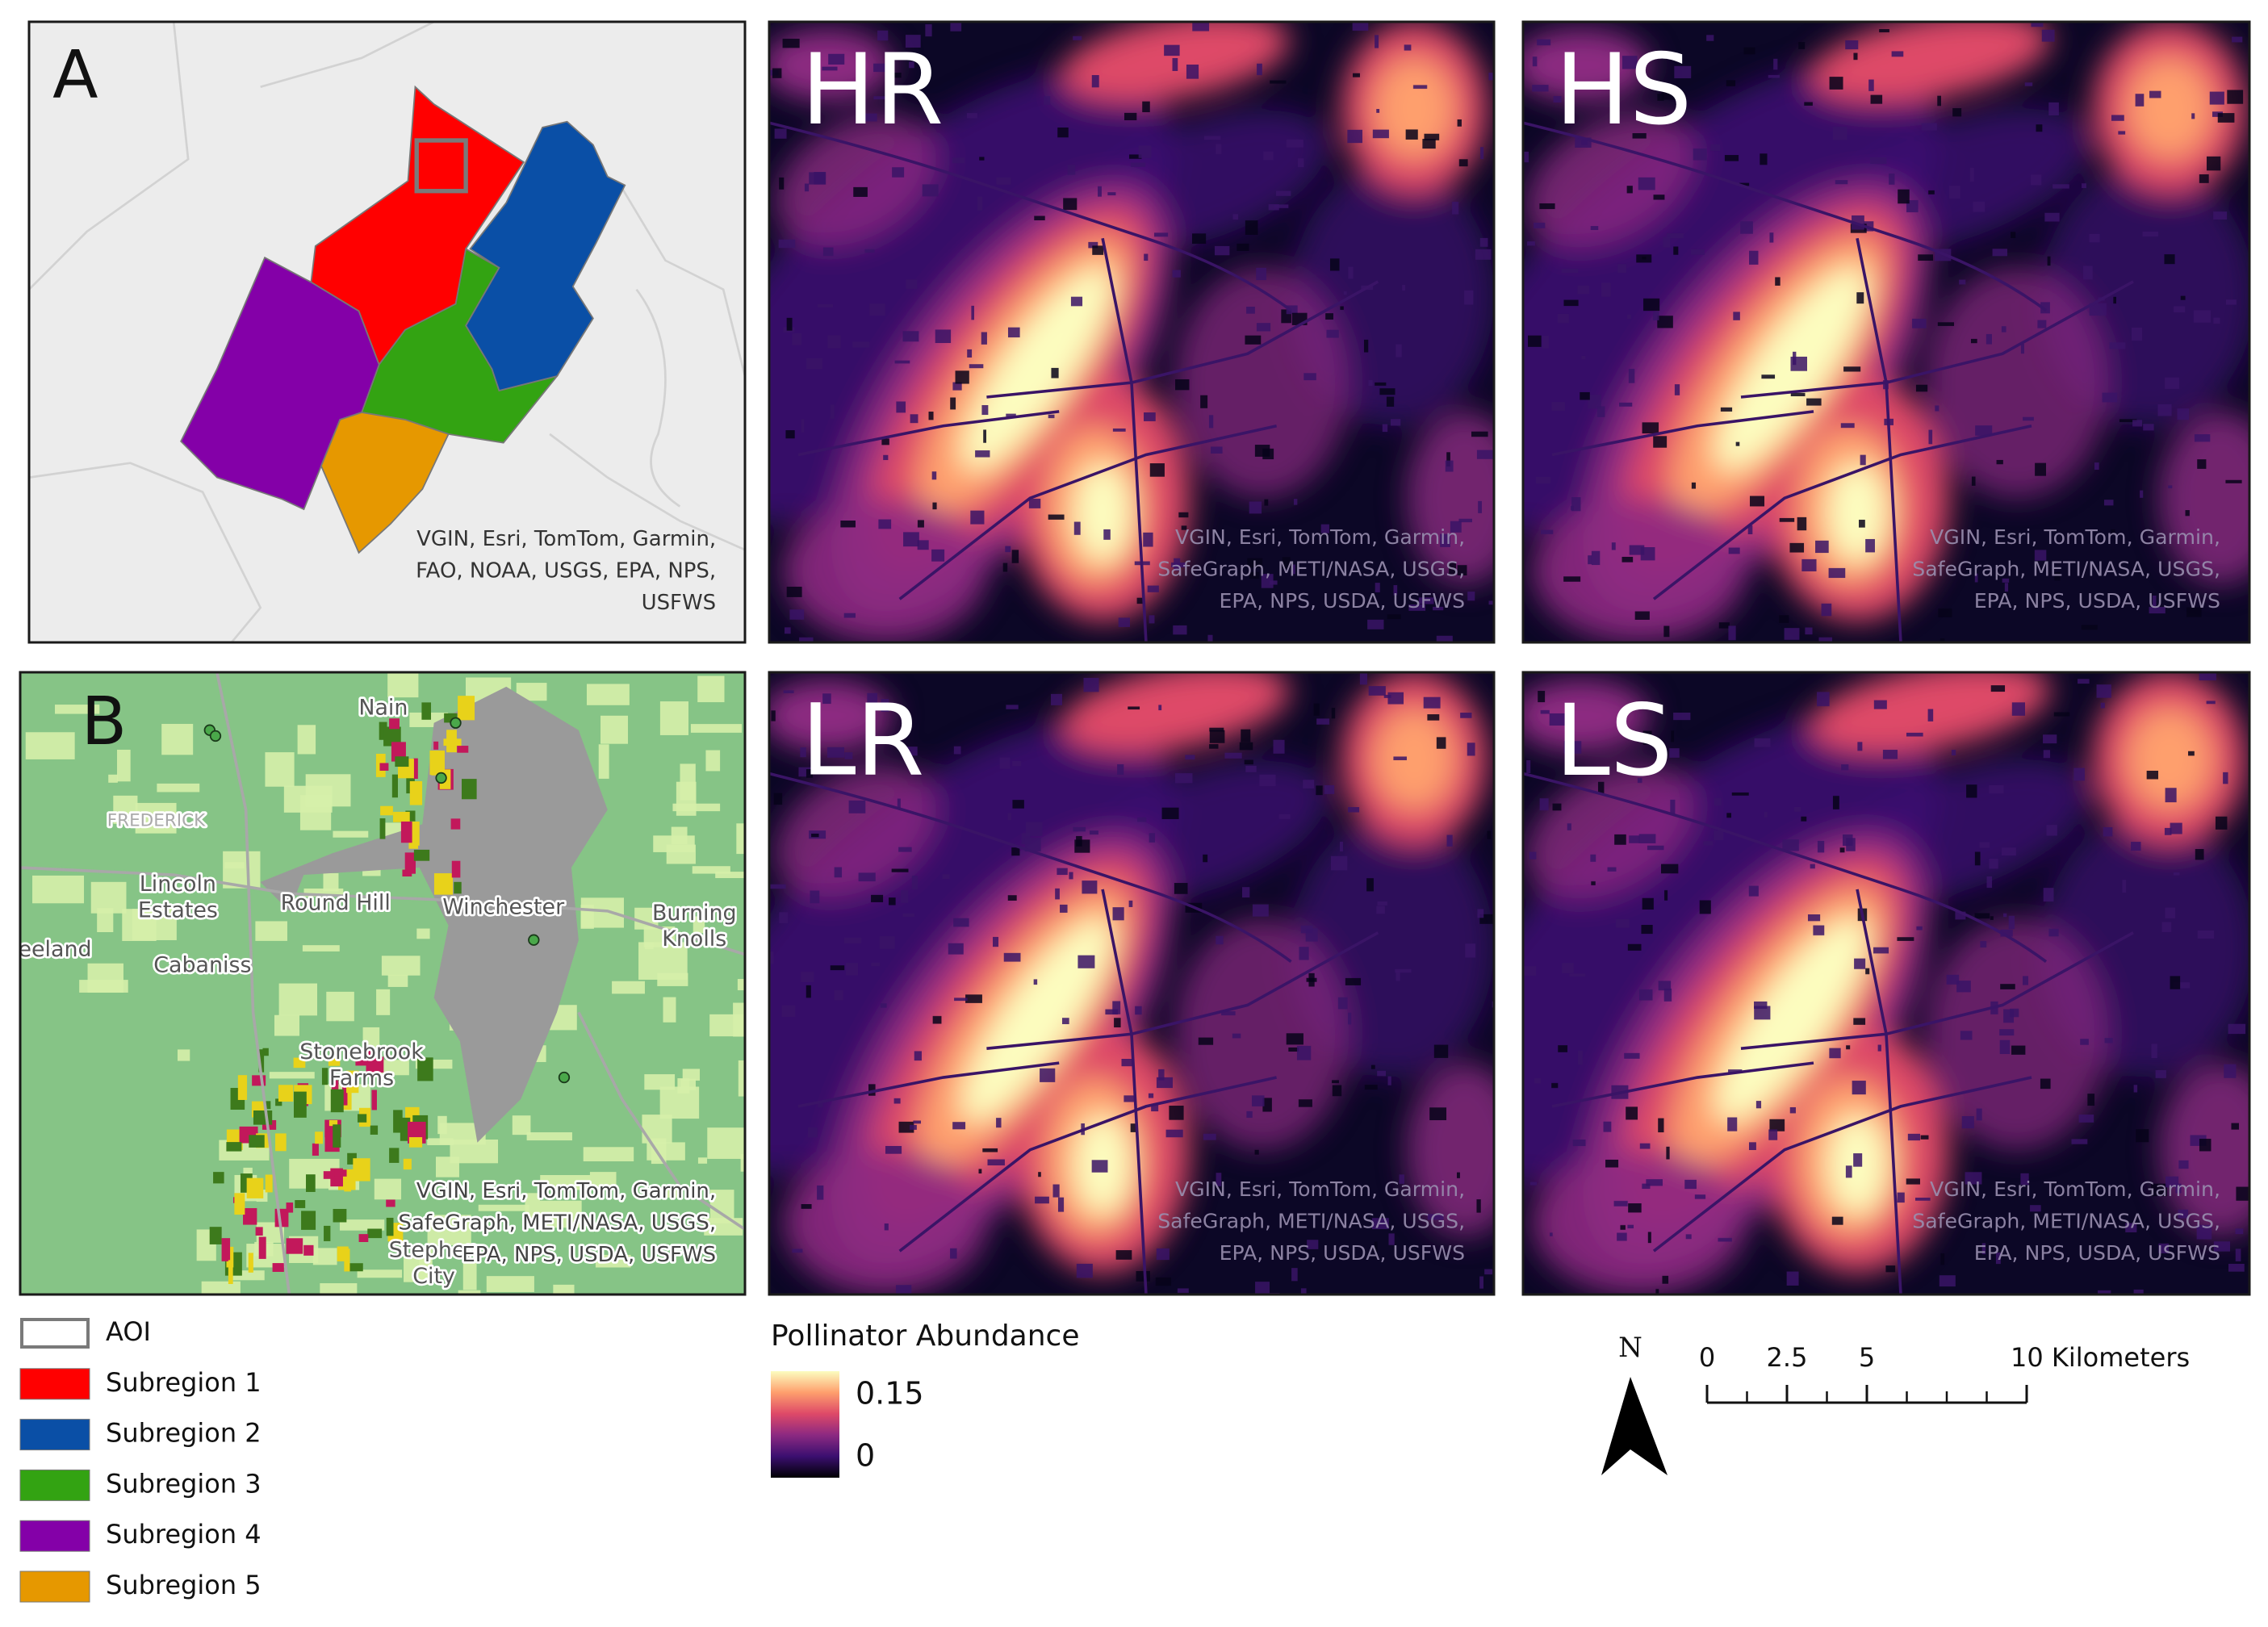 This screenshot has height=1627, width=2268. Describe the element at coordinates (566, 571) in the screenshot. I see `attribution: FAO, NOAA, USGS, EPA, NPS,` at that location.